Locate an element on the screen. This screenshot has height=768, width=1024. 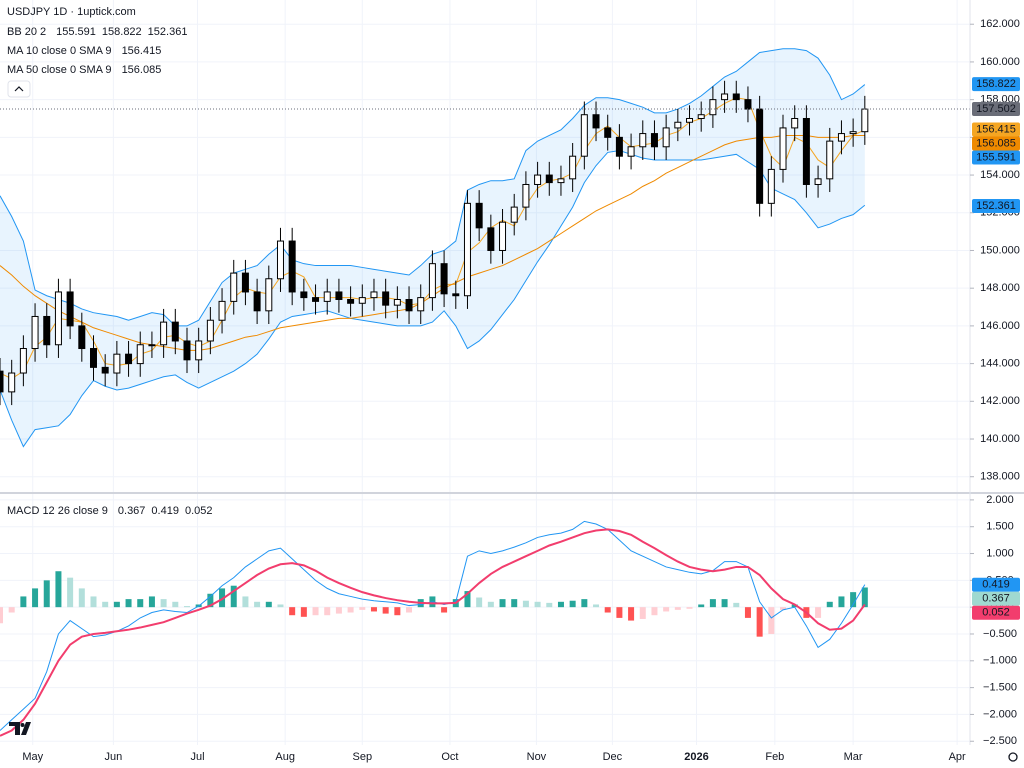
x-tick-label: Oct is located at coordinates (449, 757).